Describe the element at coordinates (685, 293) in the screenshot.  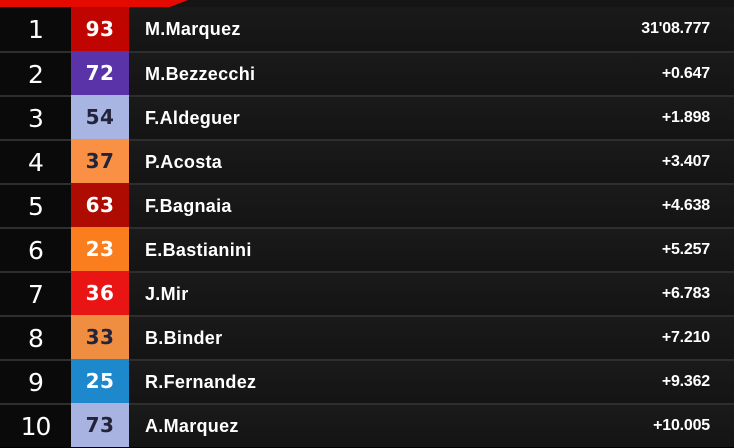
I see `gap-time: +6.783` at that location.